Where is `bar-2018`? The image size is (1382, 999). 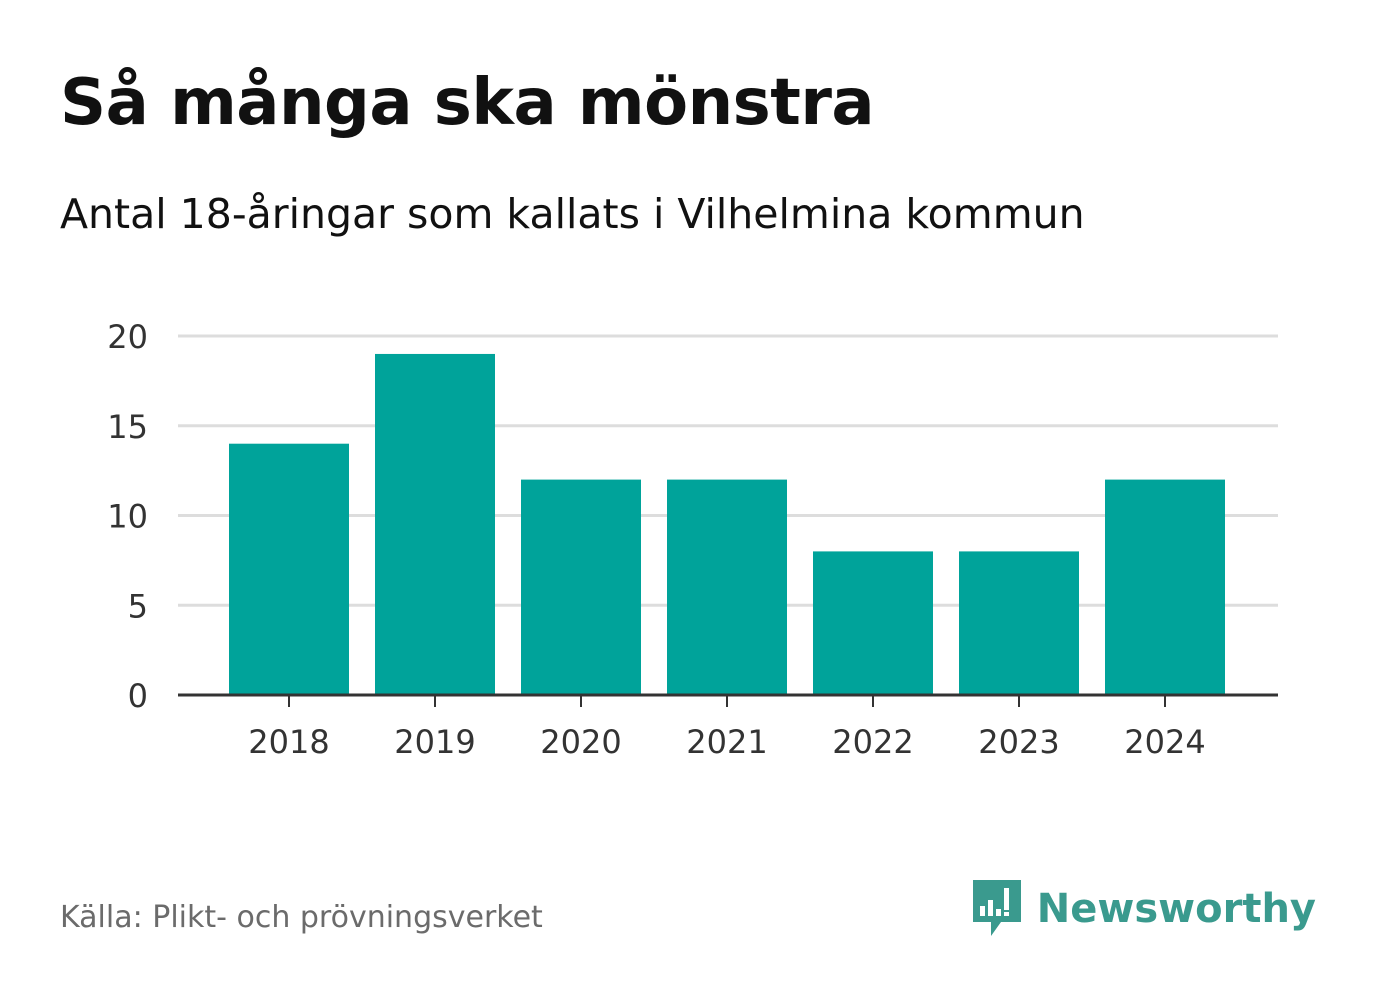 bar-2018 is located at coordinates (289, 569).